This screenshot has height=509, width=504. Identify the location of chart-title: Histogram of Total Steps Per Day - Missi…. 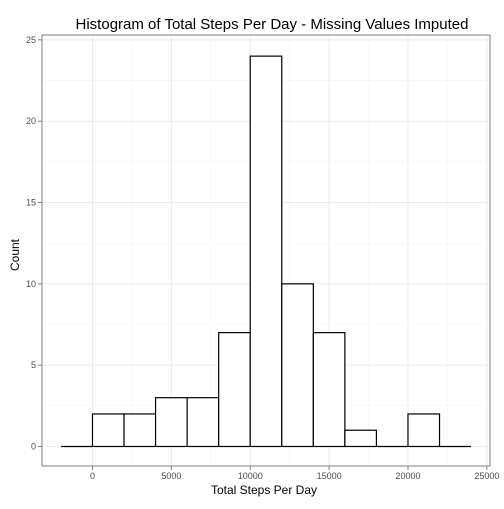
(272, 24).